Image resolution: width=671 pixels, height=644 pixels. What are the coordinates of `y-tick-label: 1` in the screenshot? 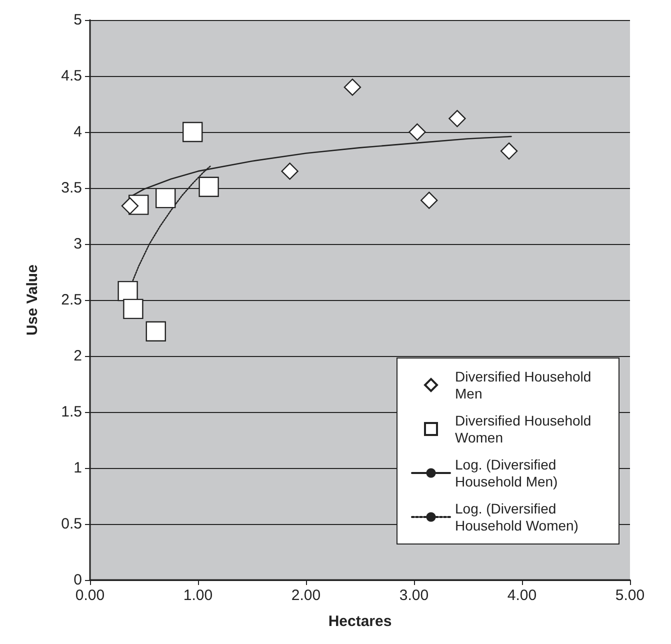 It's located at (78, 468).